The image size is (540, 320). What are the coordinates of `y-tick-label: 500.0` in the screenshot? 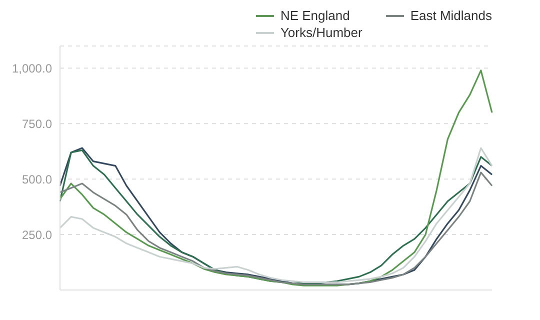 It's located at (37, 179).